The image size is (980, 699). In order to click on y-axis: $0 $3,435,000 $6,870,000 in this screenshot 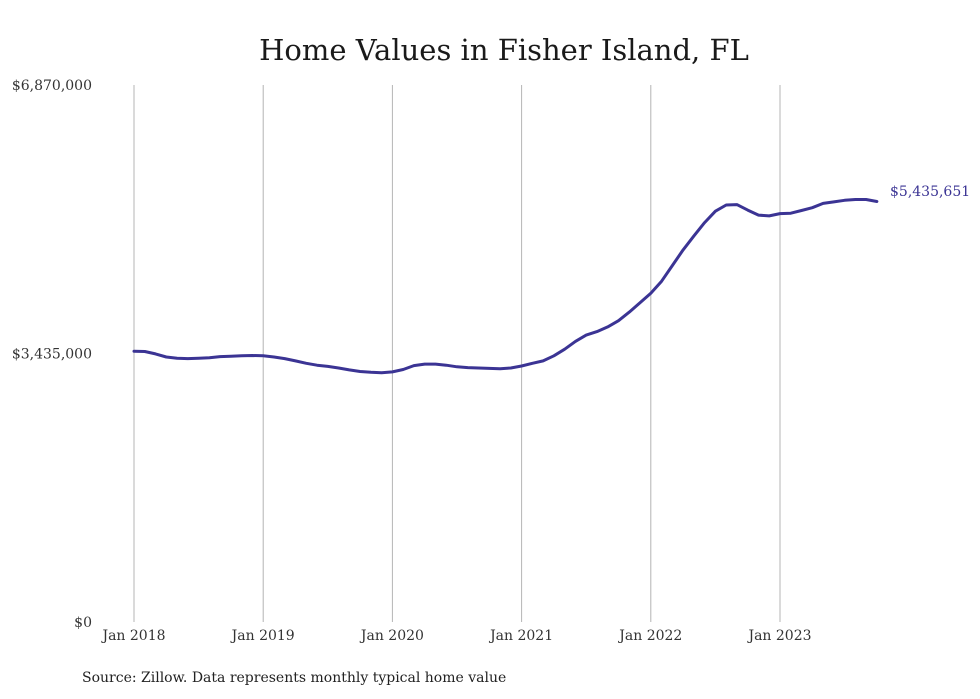, I will do `click(52, 354)`.